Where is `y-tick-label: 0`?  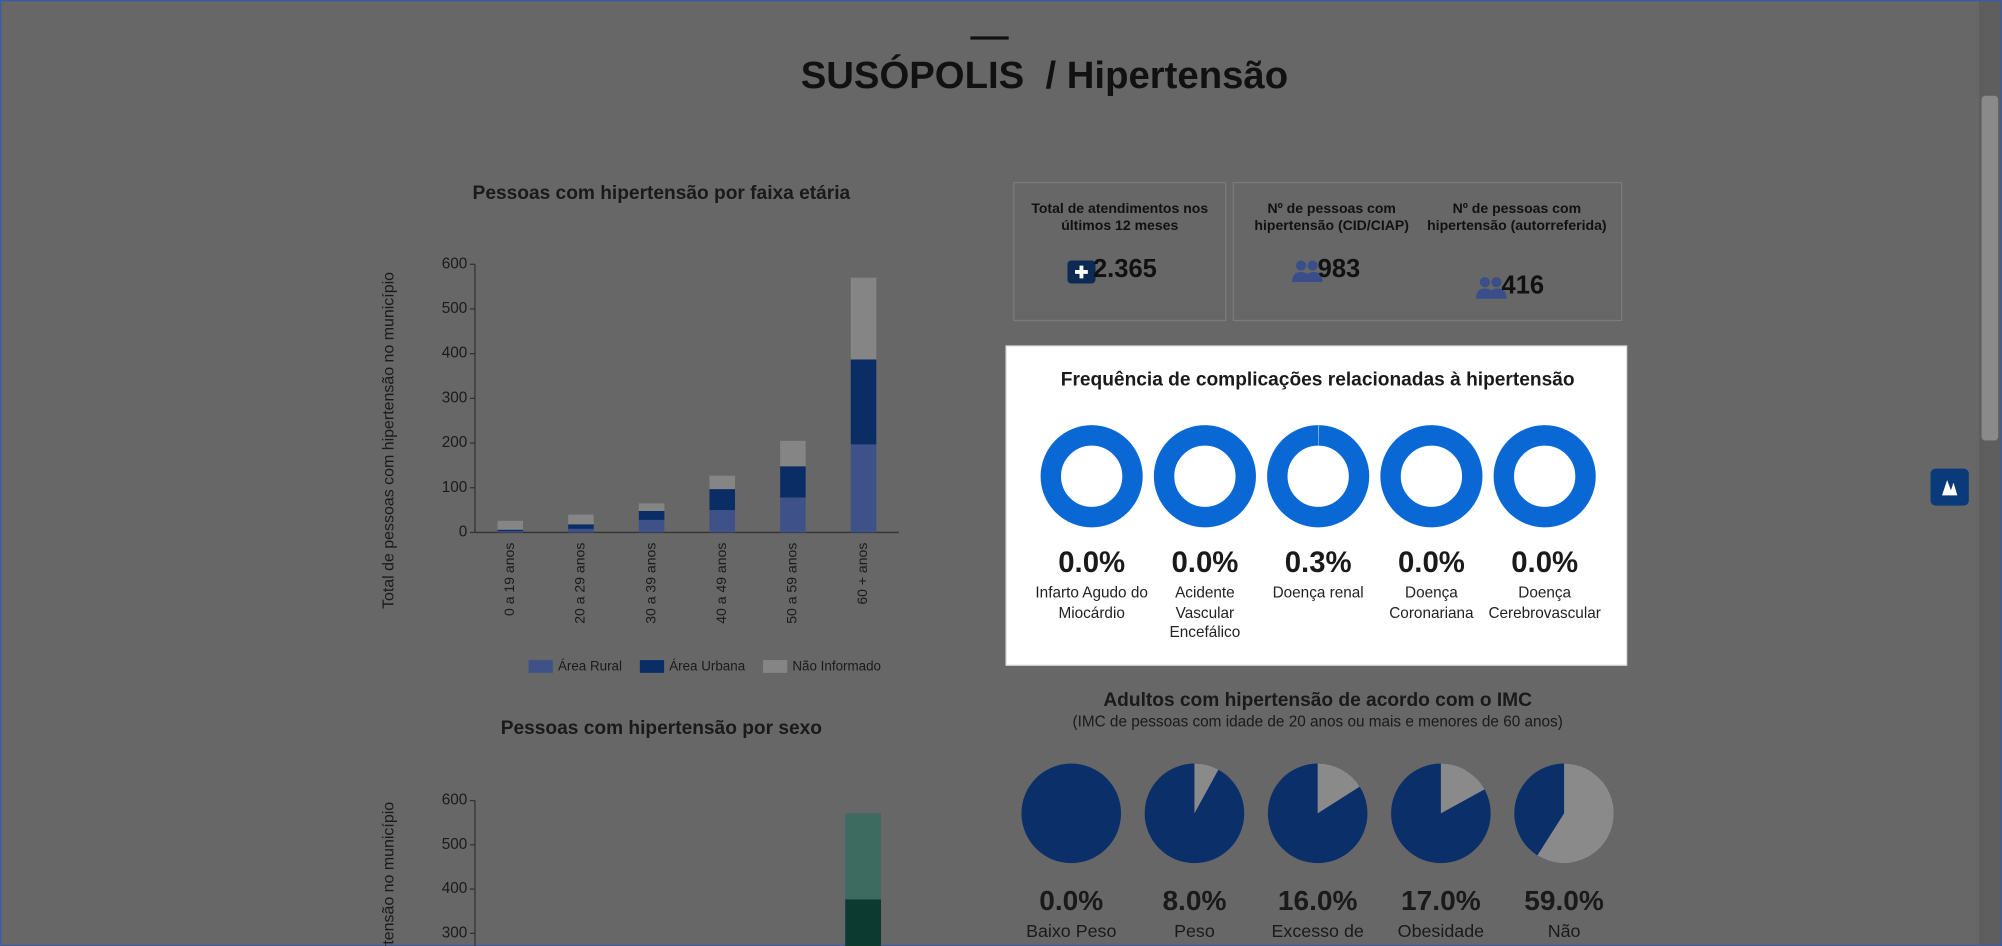 y-tick-label: 0 is located at coordinates (463, 531).